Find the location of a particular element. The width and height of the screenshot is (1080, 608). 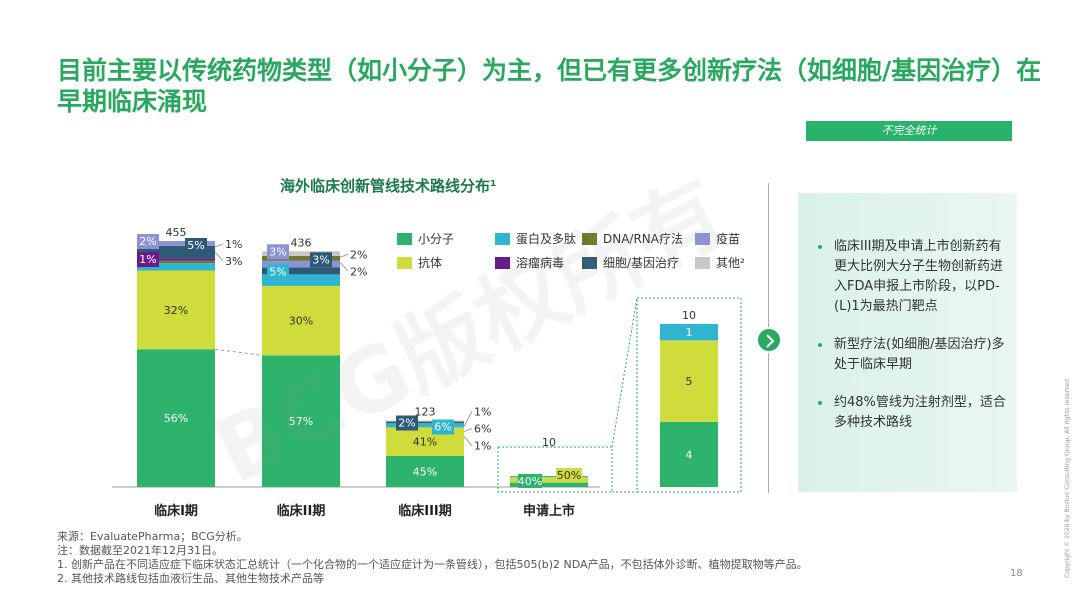

data-label: 5 is located at coordinates (689, 381).